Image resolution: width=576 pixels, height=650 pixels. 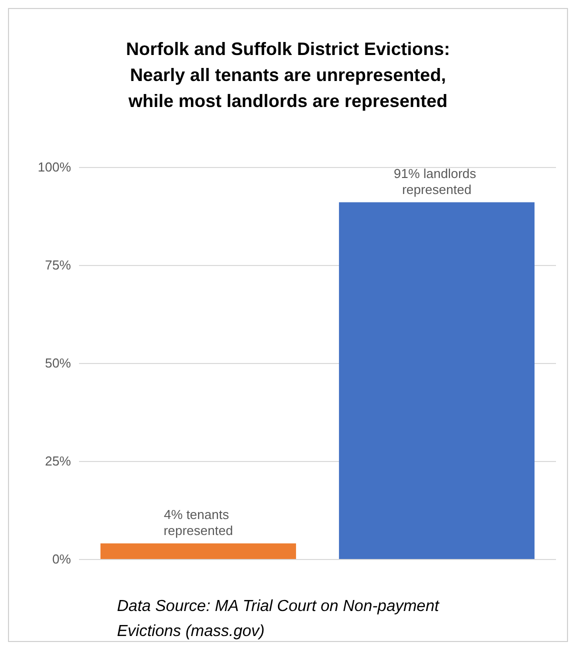 I want to click on data-label: 91% landlords represented, so click(x=437, y=181).